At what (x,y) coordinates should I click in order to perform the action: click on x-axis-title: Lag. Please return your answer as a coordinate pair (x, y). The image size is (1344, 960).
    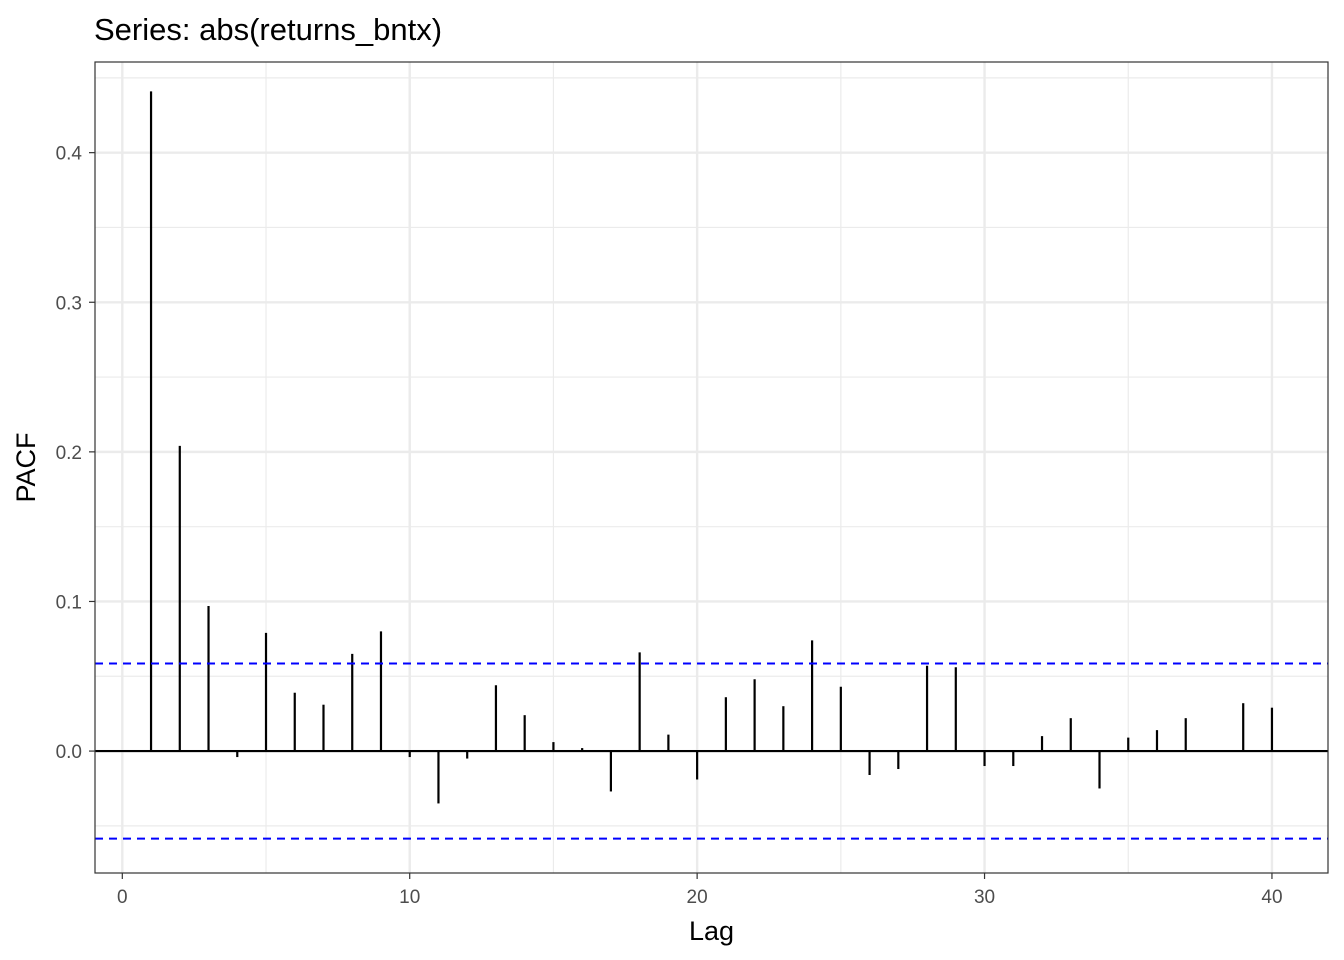
    Looking at the image, I should click on (711, 931).